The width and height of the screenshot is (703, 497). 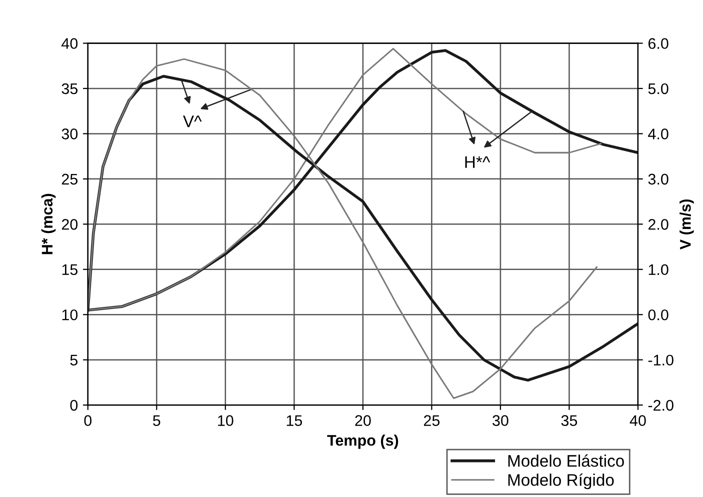 What do you see at coordinates (658, 43) in the screenshot?
I see `y2-tick-label: 6.0` at bounding box center [658, 43].